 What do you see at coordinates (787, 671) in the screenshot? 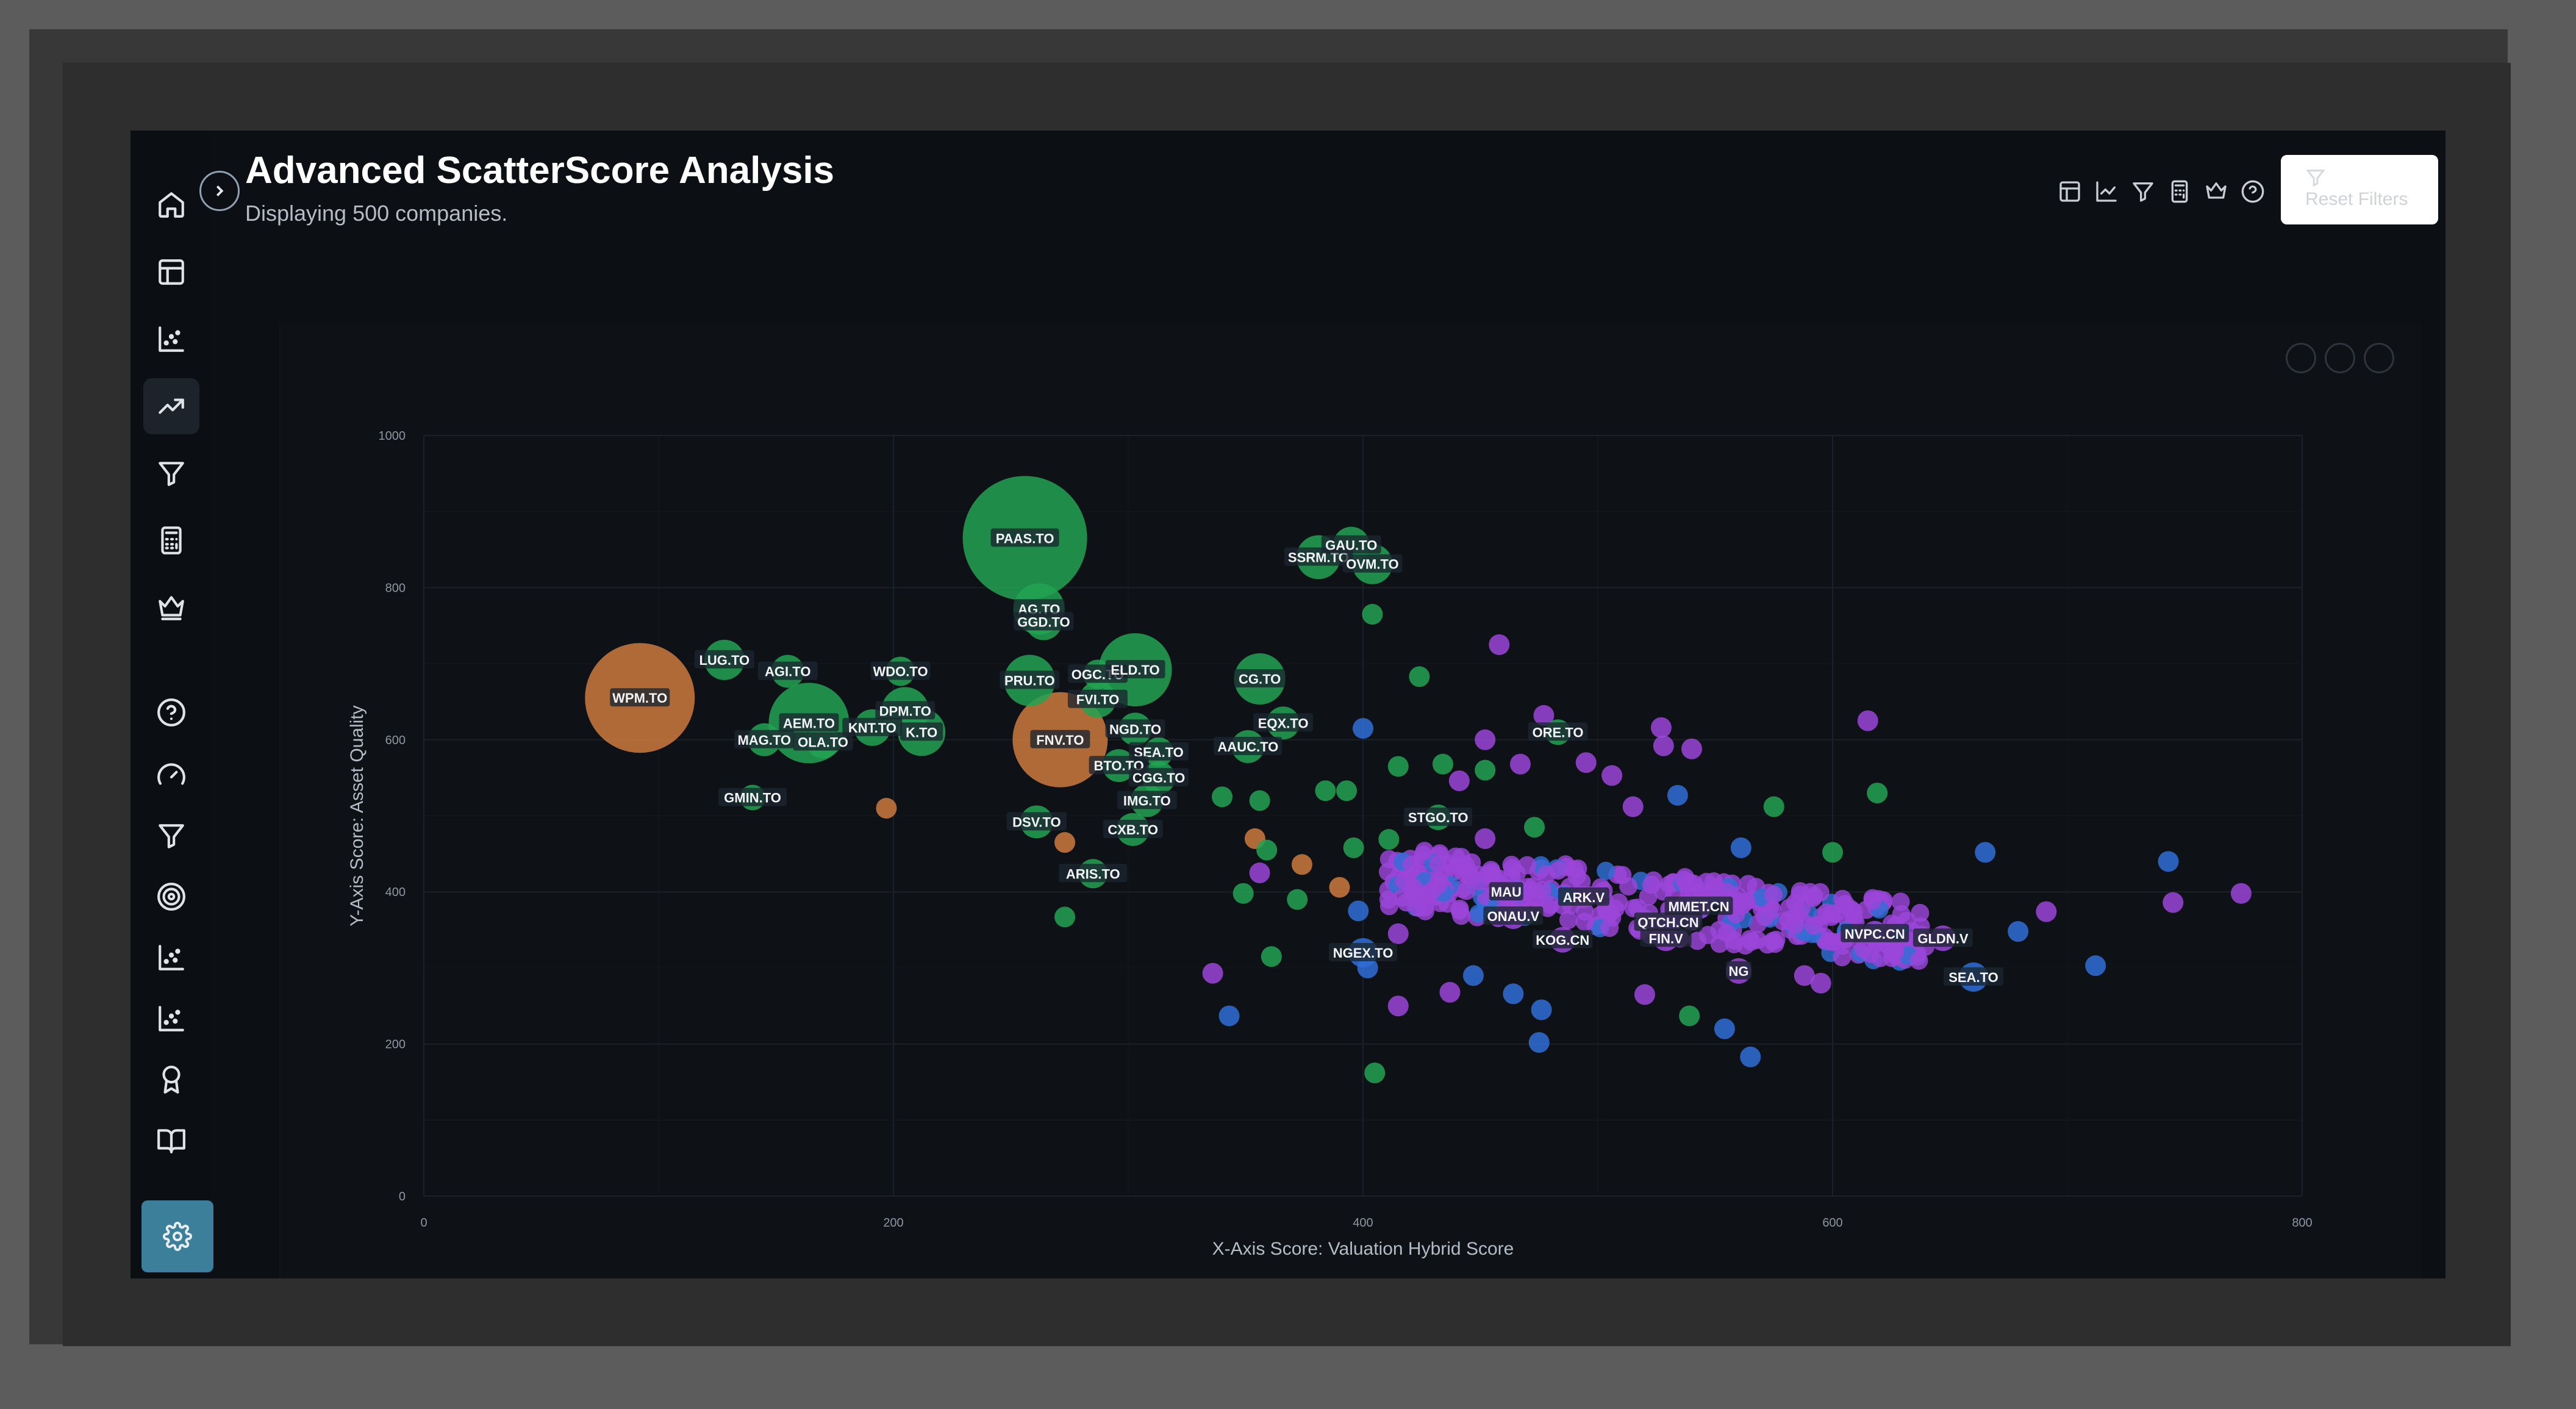
I see `point-label: AGI.TO` at bounding box center [787, 671].